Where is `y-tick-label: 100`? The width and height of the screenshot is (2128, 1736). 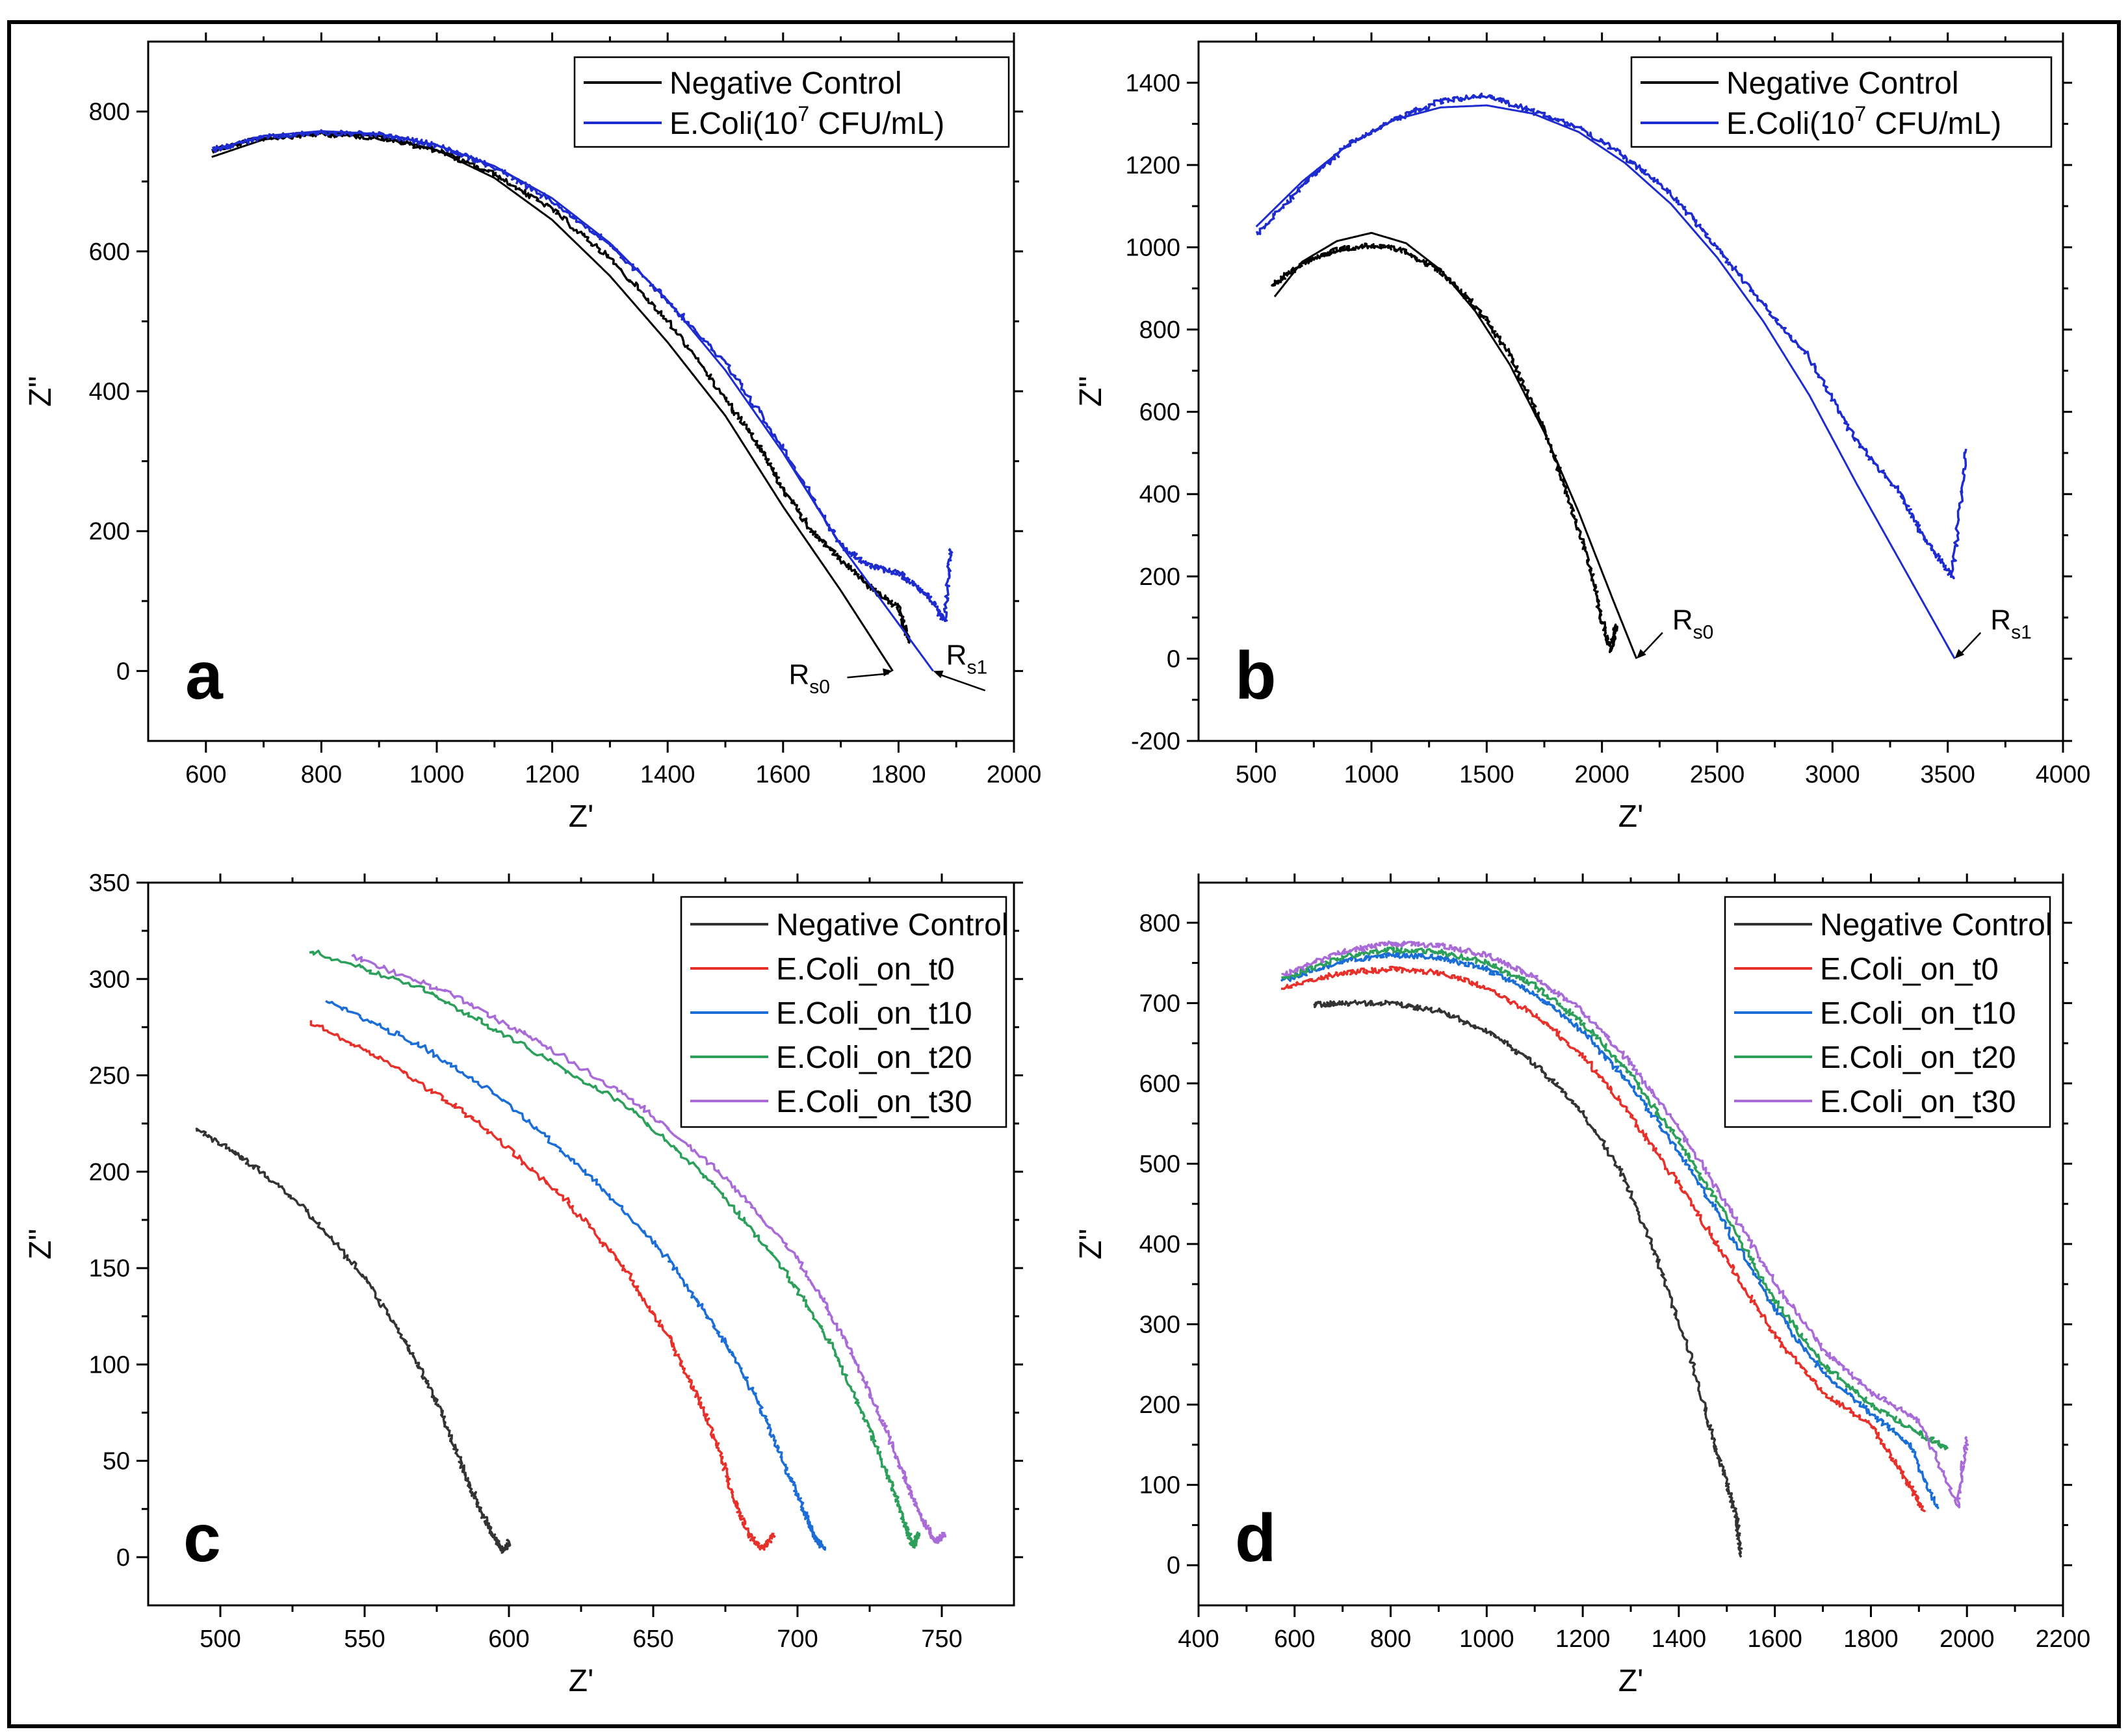
y-tick-label: 100 is located at coordinates (1159, 1485).